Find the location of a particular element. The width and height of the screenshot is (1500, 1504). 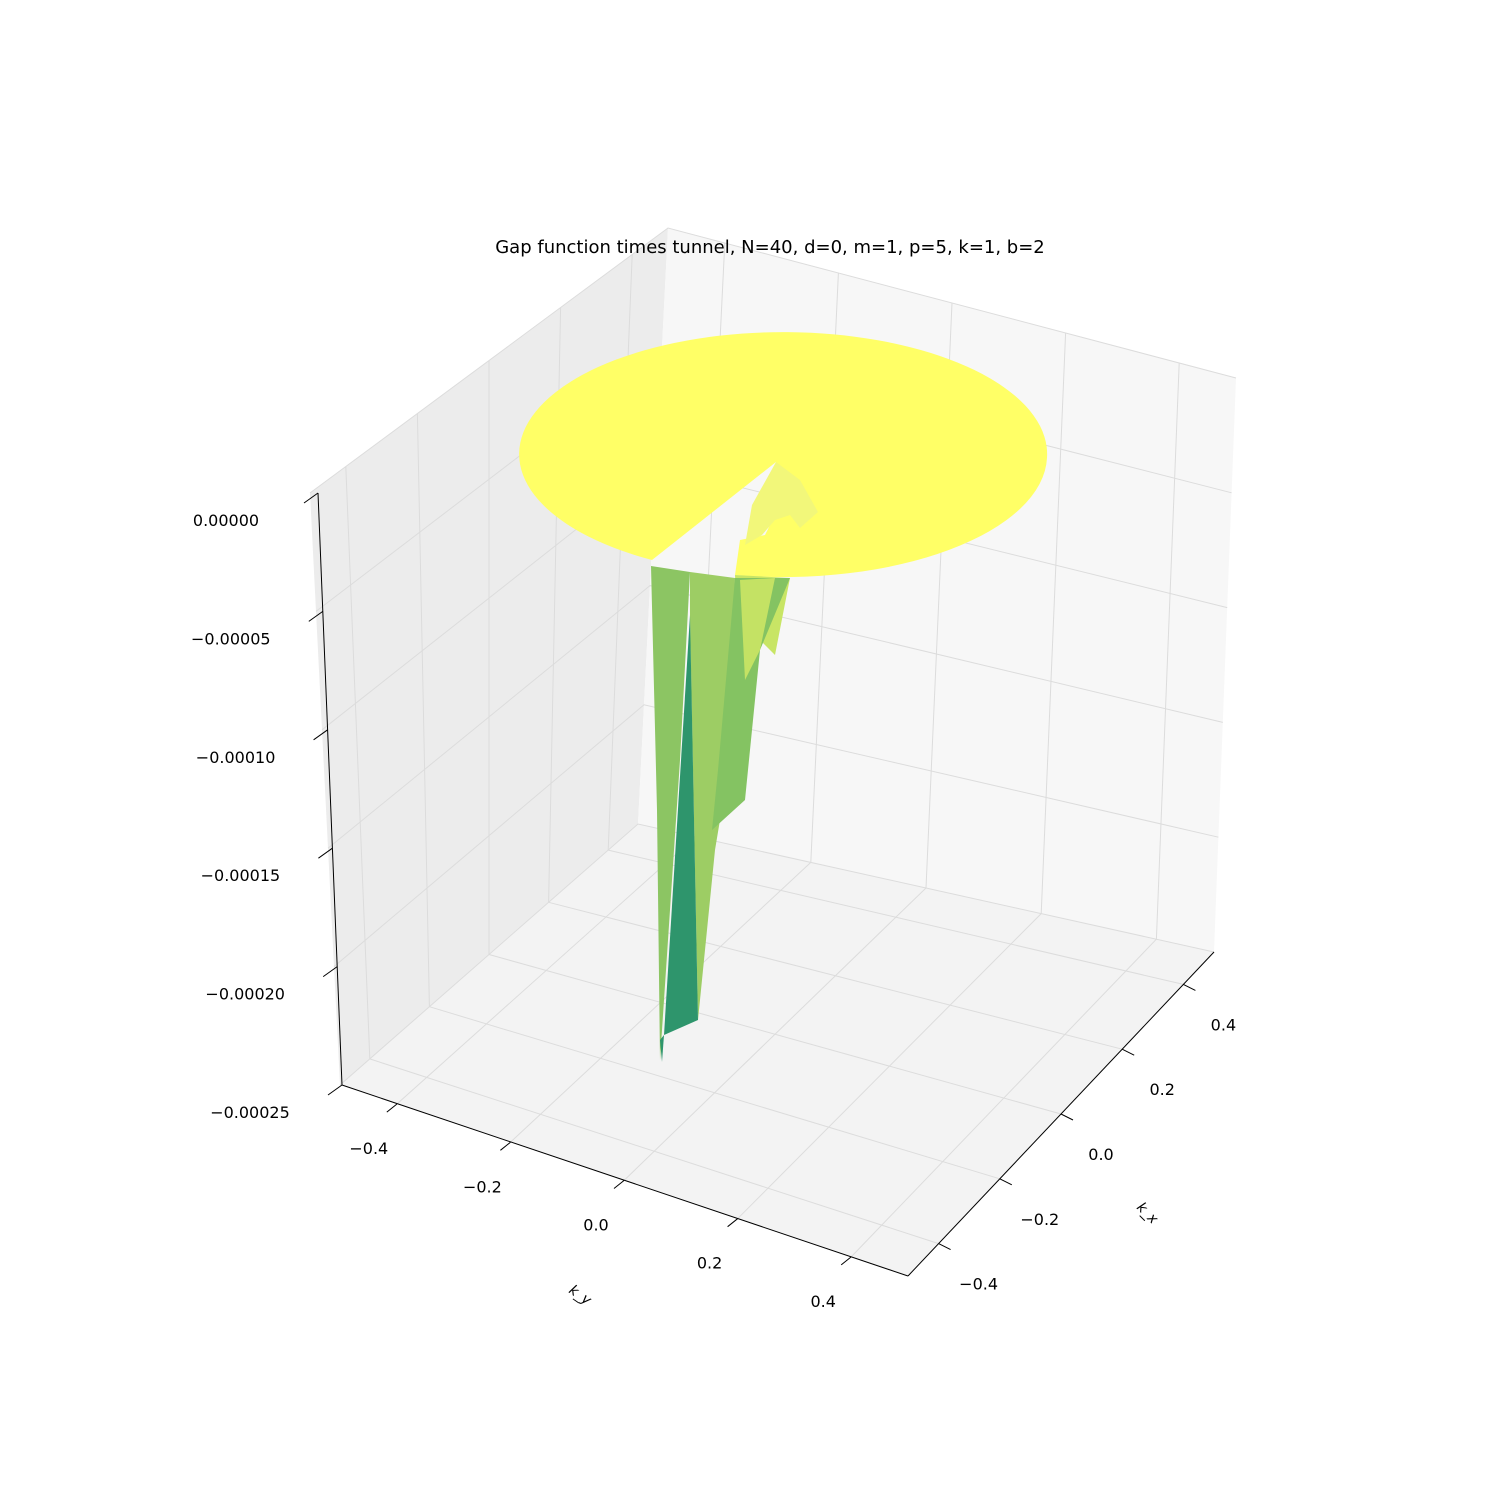

z-tick-label-5: −0.00025 is located at coordinates (250, 1112).